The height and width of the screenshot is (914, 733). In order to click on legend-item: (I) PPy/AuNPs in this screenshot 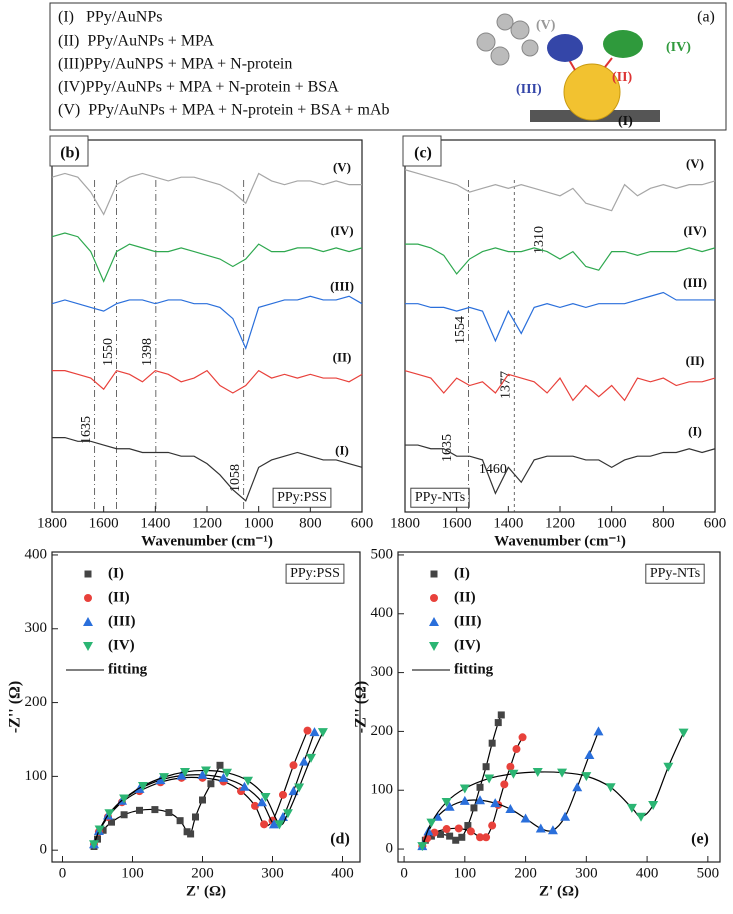, I will do `click(110, 17)`.